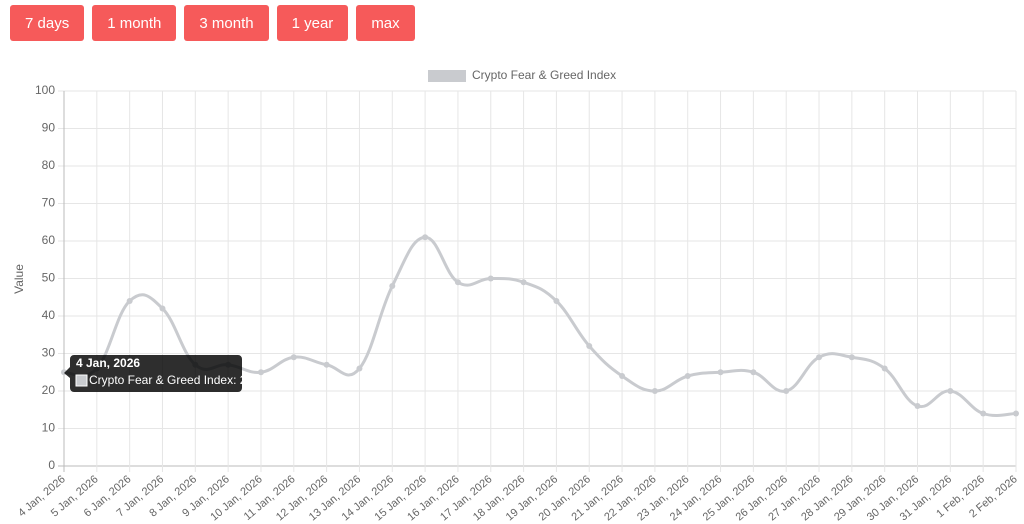 The width and height of the screenshot is (1024, 524). I want to click on y-tick-label: 60, so click(49, 240).